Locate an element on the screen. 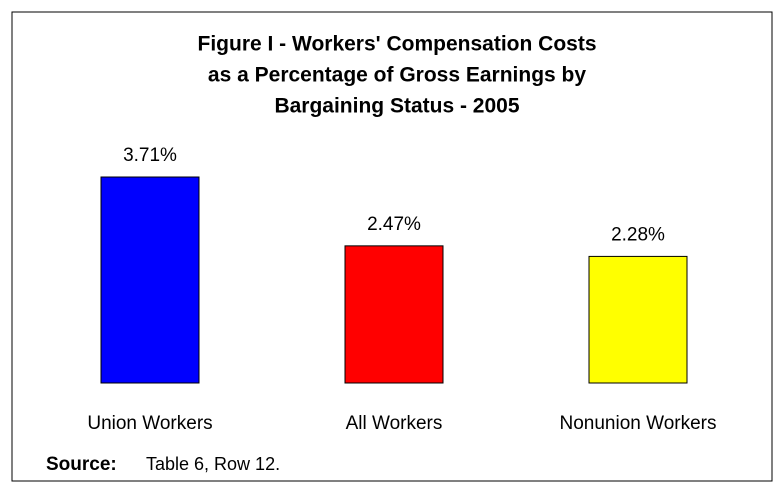 The width and height of the screenshot is (780, 494). value-label: 3.71% is located at coordinates (150, 155).